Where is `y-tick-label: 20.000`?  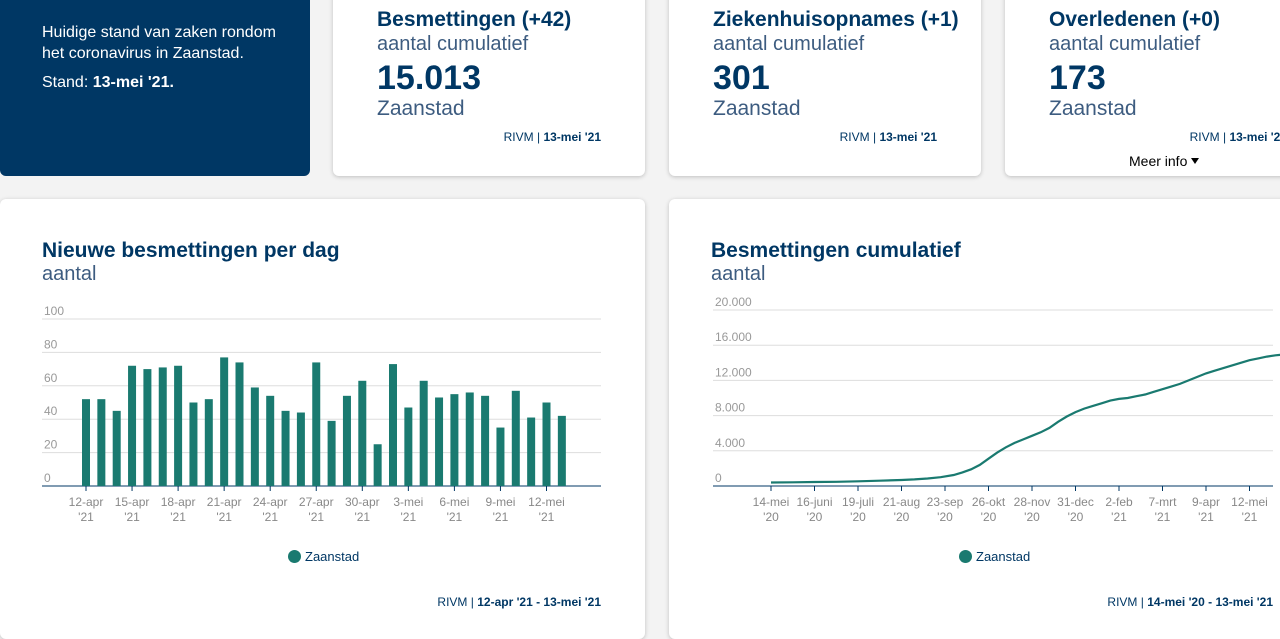
y-tick-label: 20.000 is located at coordinates (733, 302).